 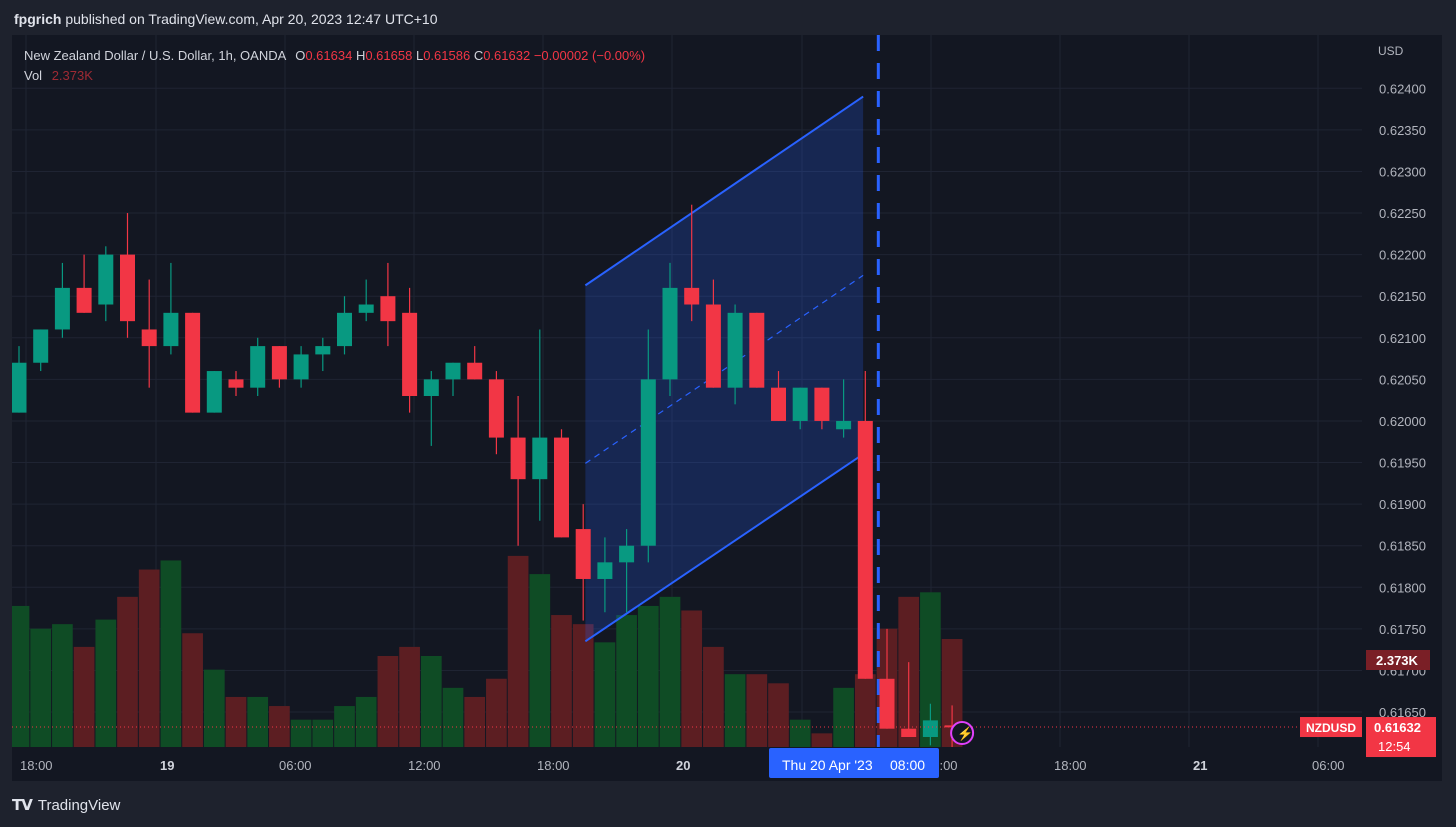 What do you see at coordinates (1402, 504) in the screenshot?
I see `price-tick-label: 0.61900` at bounding box center [1402, 504].